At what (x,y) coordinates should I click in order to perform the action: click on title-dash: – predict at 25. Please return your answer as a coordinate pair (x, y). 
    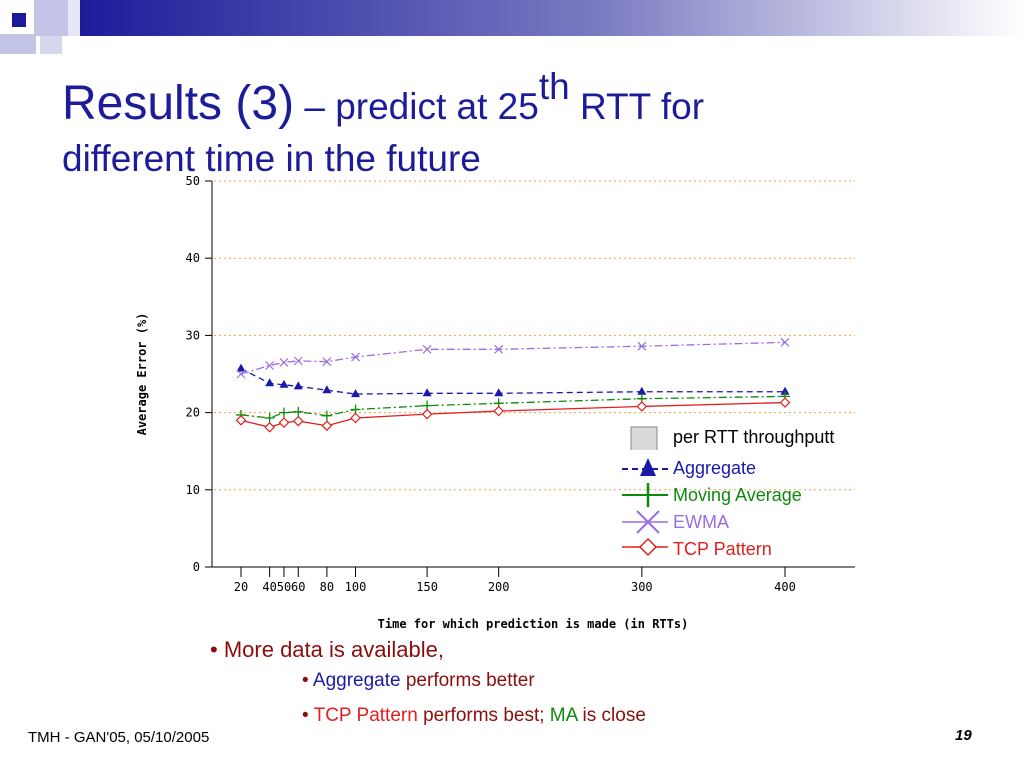
    Looking at the image, I should click on (416, 106).